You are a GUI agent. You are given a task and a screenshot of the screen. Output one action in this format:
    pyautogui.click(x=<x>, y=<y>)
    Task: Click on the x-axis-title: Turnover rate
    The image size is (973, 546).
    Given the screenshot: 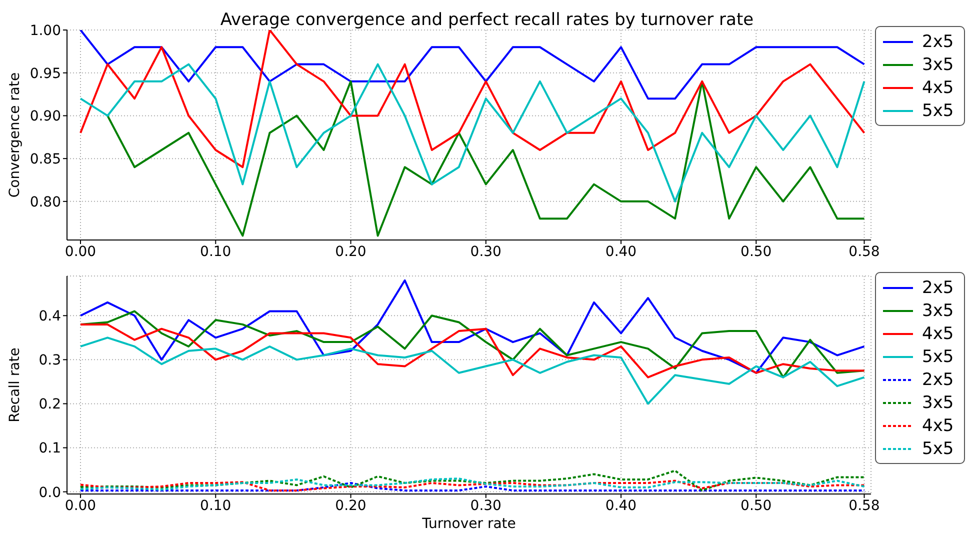 What is the action you would take?
    pyautogui.click(x=468, y=524)
    